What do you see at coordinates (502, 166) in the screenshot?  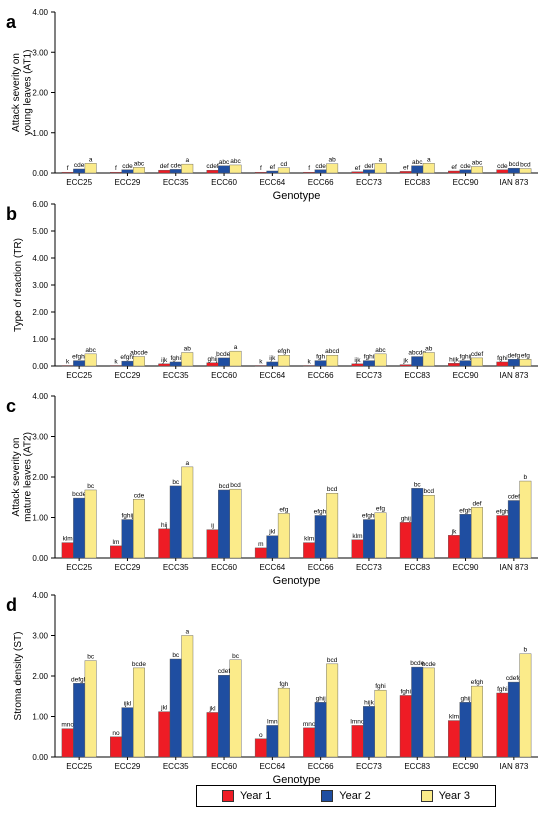 I see `bar-letter-label: cde` at bounding box center [502, 166].